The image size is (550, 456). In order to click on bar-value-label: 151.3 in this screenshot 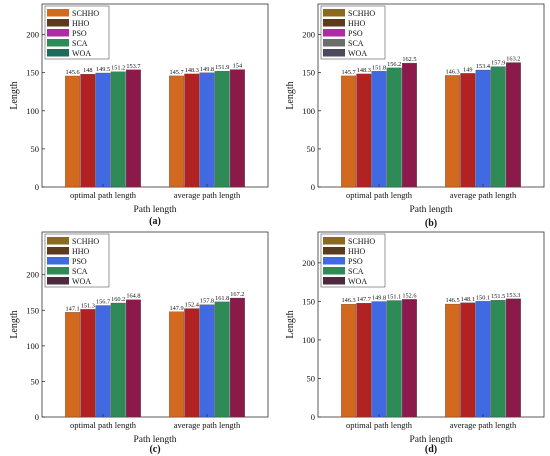, I will do `click(88, 305)`.